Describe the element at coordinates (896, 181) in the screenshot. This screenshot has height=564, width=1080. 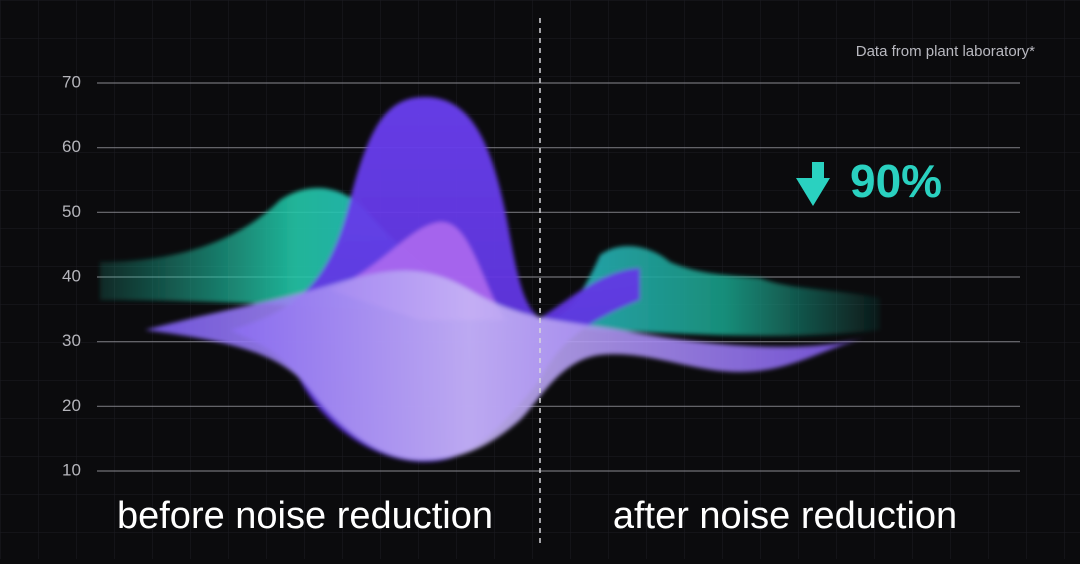
I see `reduction-figure: 90%` at that location.